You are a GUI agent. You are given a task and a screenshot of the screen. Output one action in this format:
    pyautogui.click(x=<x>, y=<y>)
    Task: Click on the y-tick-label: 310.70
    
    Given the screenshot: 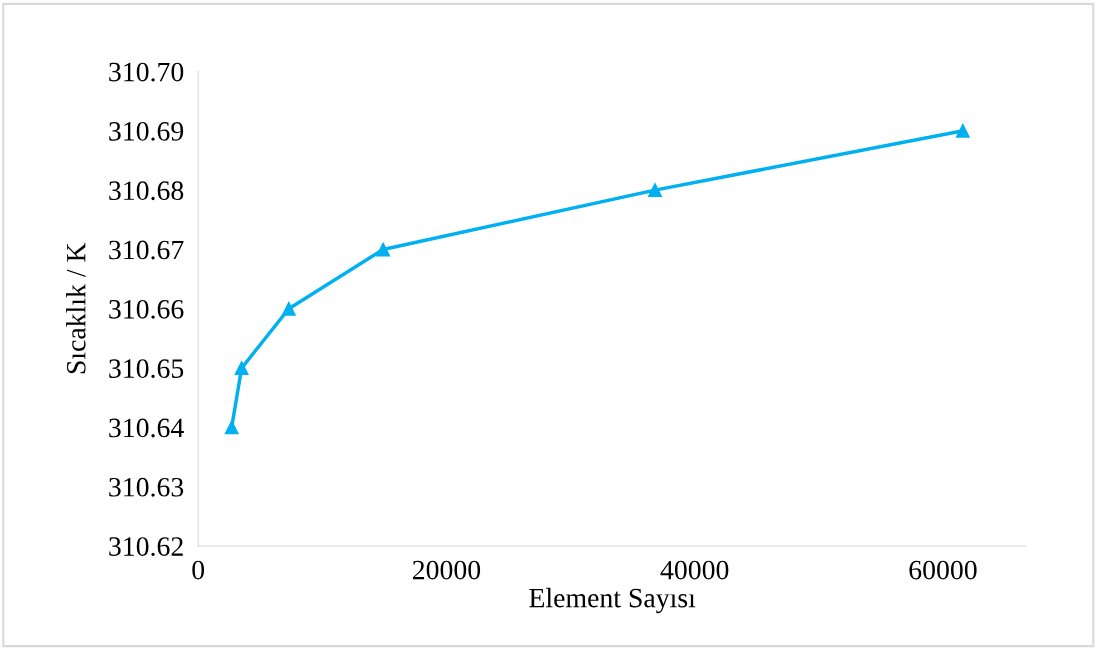 What is the action you would take?
    pyautogui.click(x=146, y=72)
    